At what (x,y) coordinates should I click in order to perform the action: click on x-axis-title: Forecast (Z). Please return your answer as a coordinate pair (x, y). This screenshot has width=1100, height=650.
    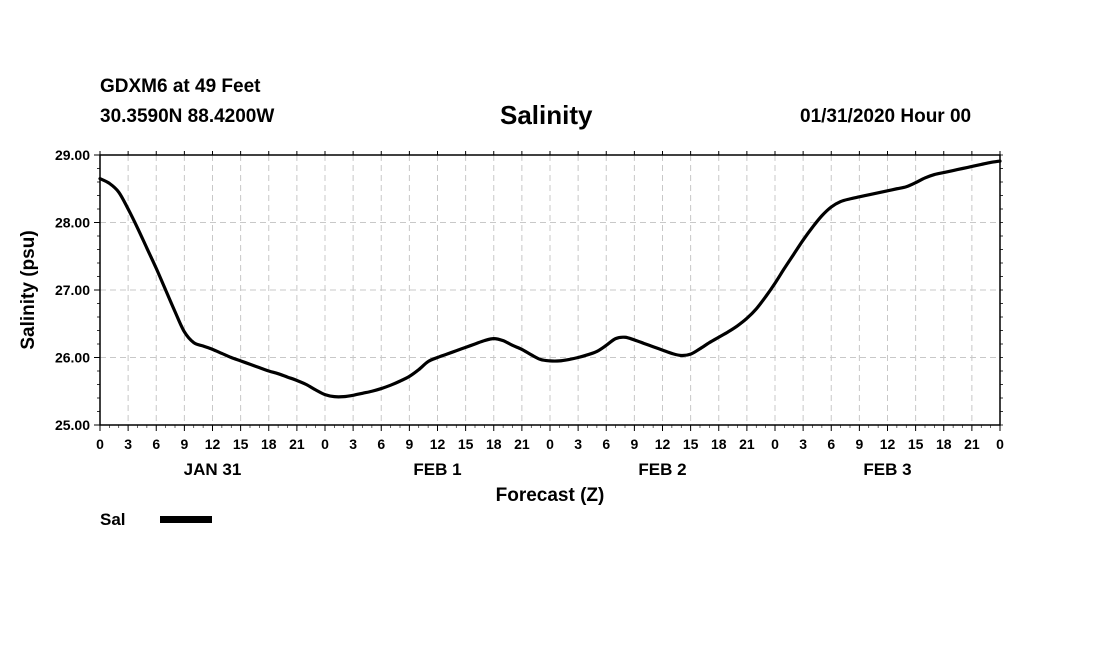
    Looking at the image, I should click on (550, 495).